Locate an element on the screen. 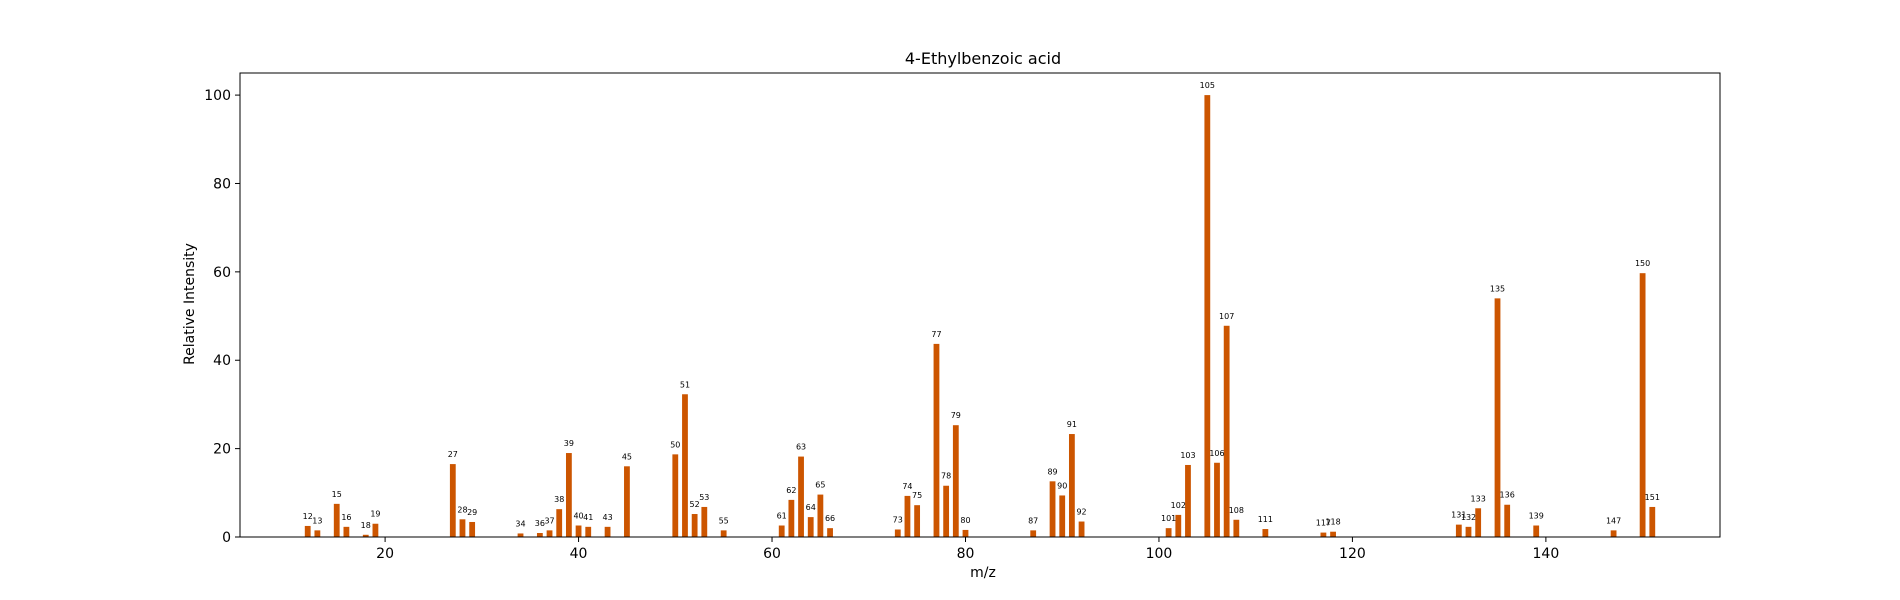 The width and height of the screenshot is (1900, 600). bar-label-mz-27: 27 is located at coordinates (453, 454).